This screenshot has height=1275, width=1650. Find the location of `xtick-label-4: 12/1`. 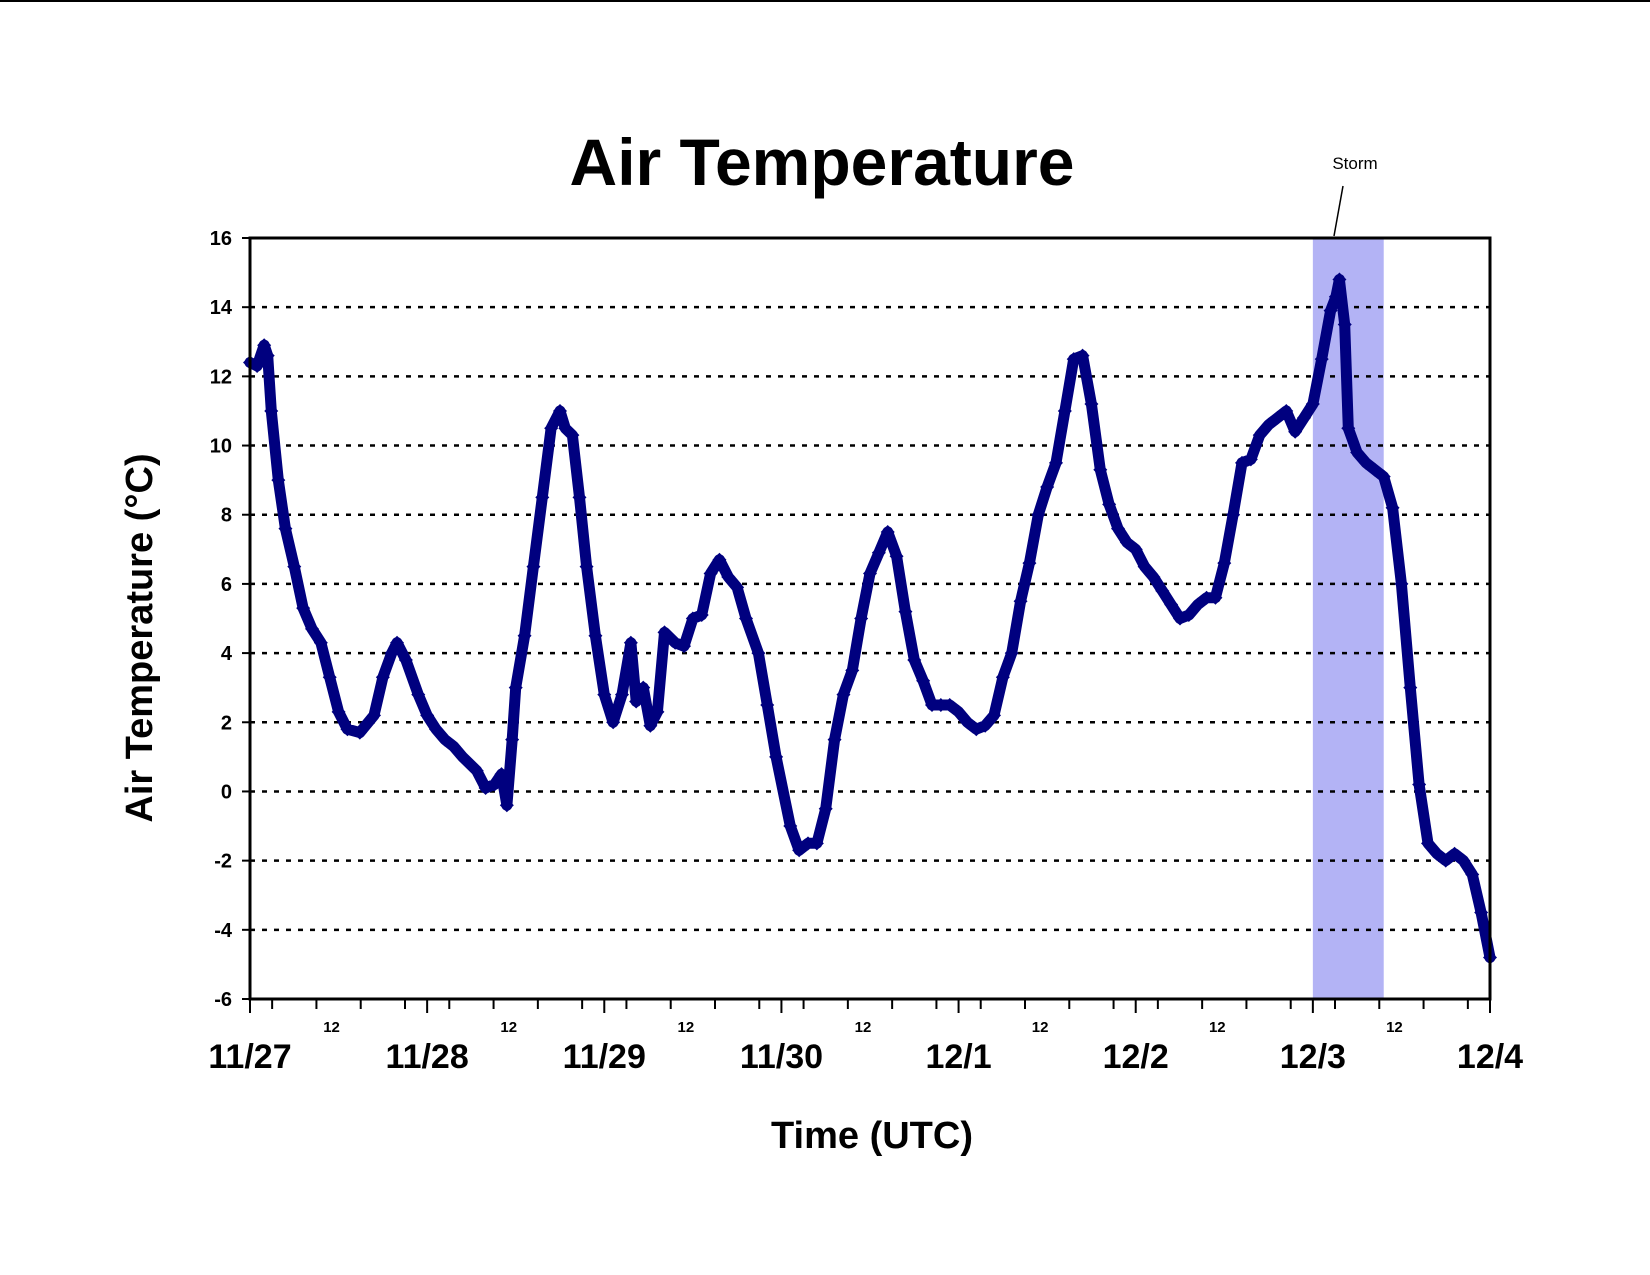

xtick-label-4: 12/1 is located at coordinates (958, 1057).